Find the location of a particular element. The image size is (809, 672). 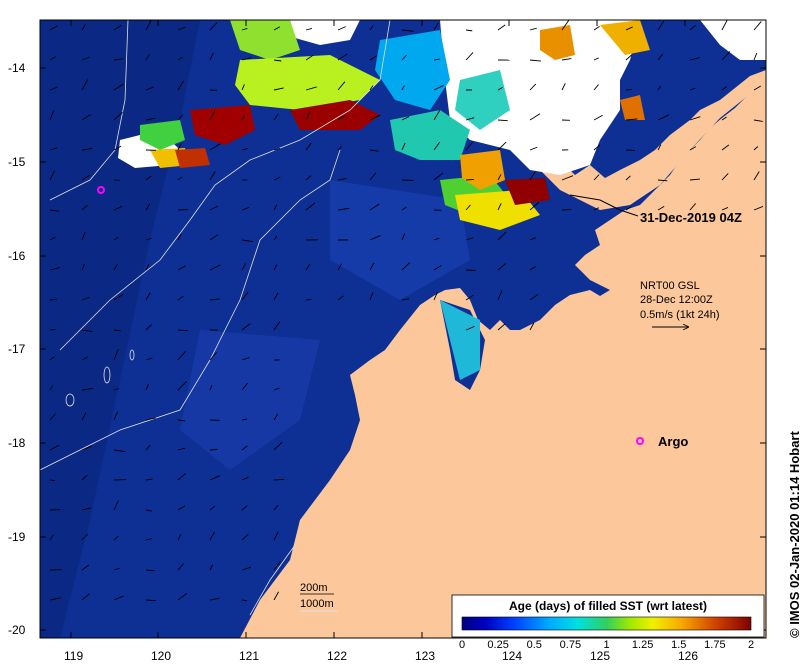

lat-tick-label: -19 is located at coordinates (17, 537).